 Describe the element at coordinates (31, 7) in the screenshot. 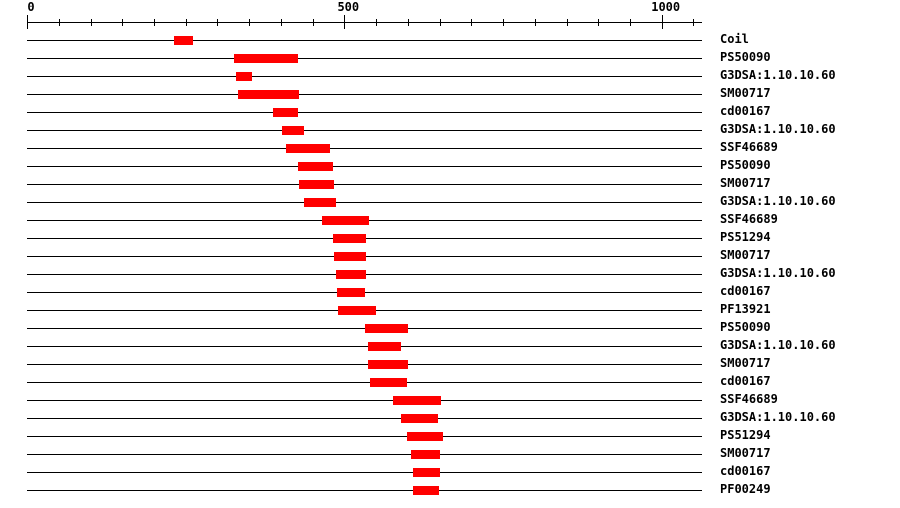

I see `axis-tick-label: 0` at that location.